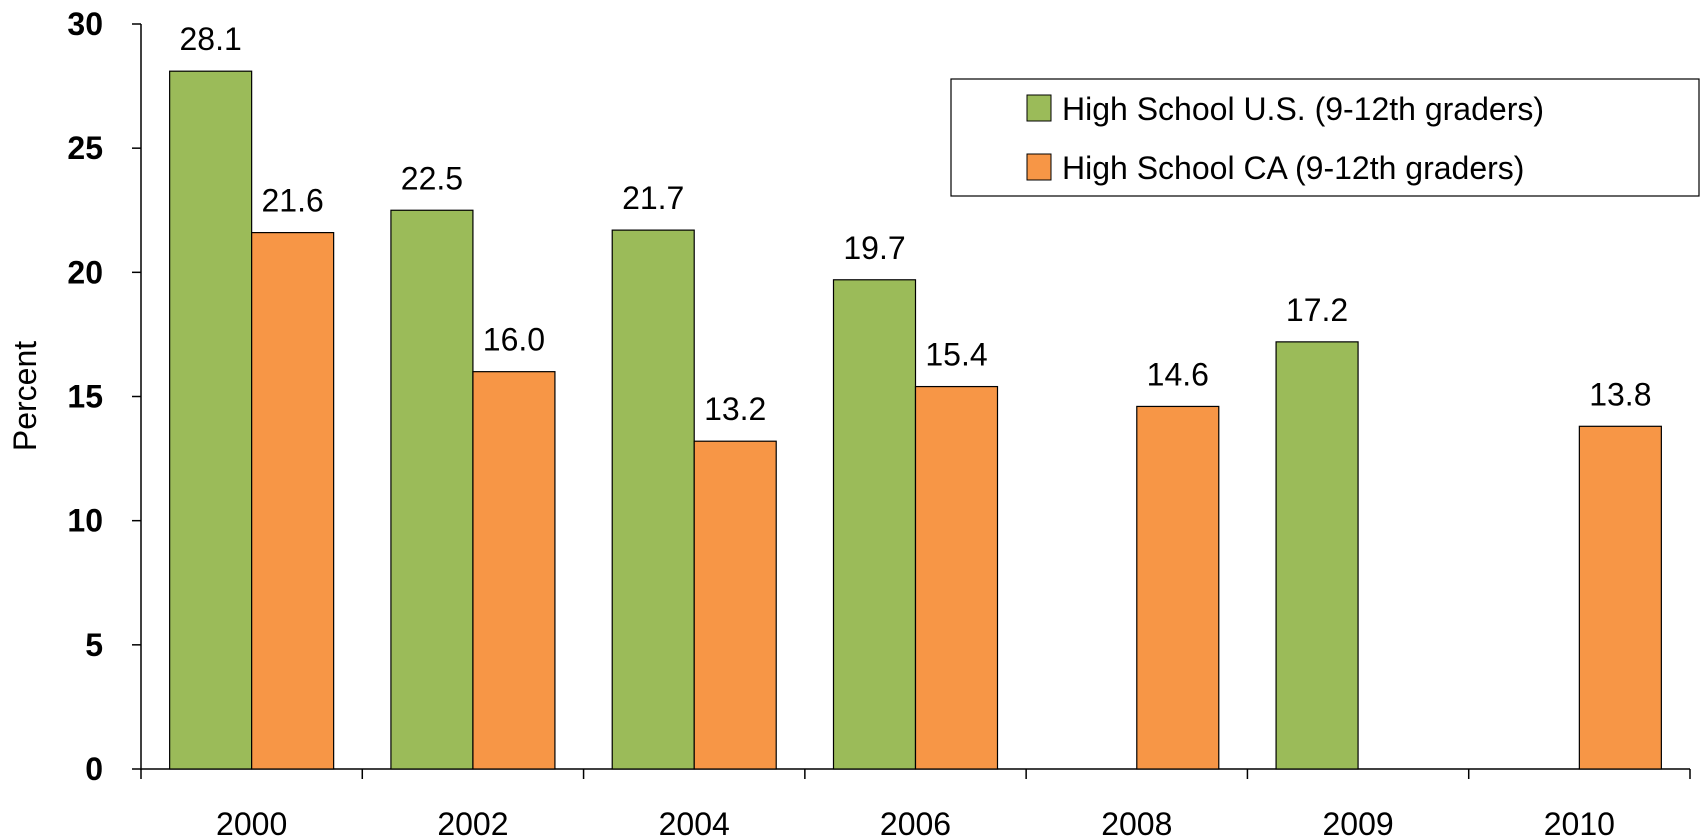 The width and height of the screenshot is (1701, 840). Describe the element at coordinates (735, 409) in the screenshot. I see `data-label: 13.2` at that location.